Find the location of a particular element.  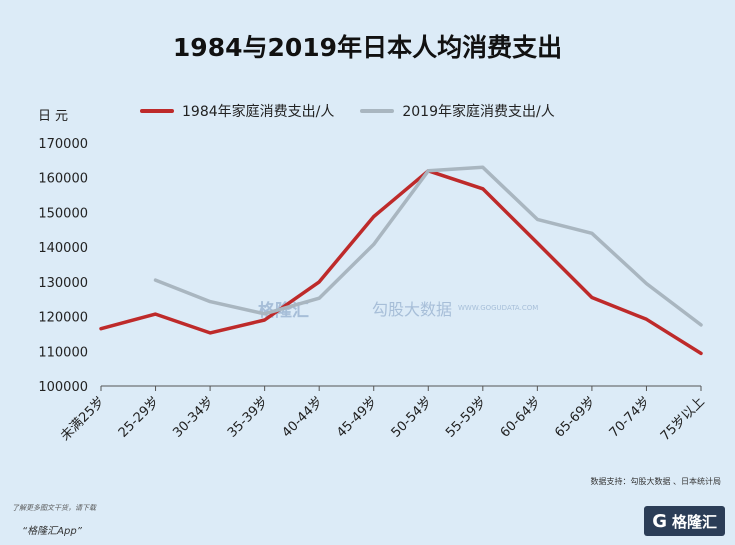

y-tick-label: 170000 is located at coordinates (63, 144).